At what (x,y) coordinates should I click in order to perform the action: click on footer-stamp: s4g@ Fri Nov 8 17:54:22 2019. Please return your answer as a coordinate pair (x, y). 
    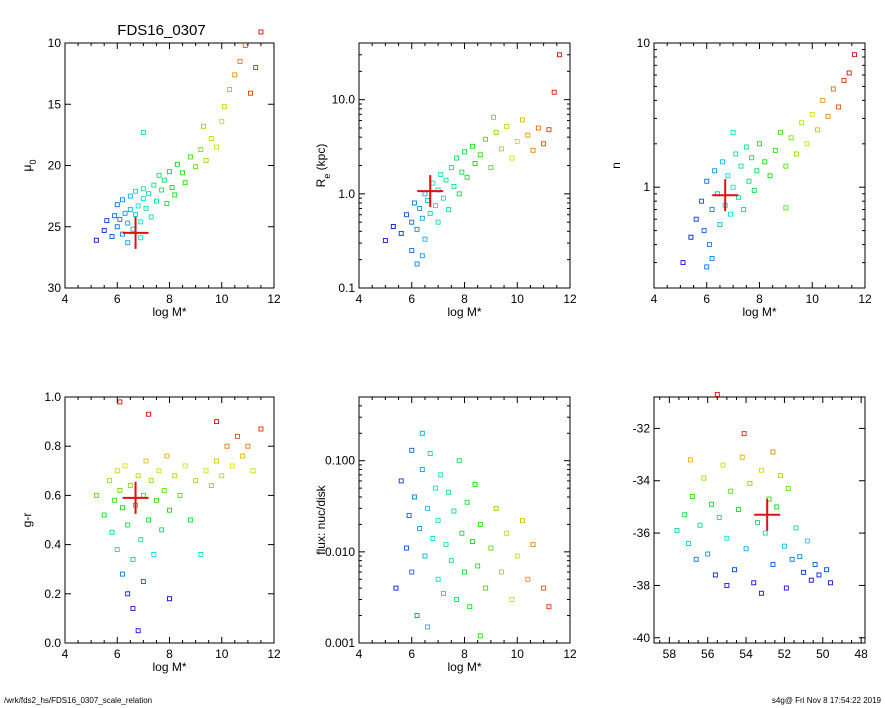
    Looking at the image, I should click on (826, 700).